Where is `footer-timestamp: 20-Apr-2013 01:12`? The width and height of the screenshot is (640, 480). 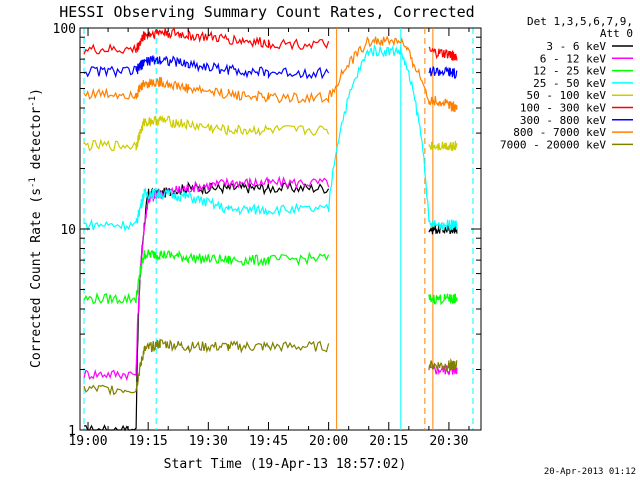
footer-timestamp: 20-Apr-2013 01:12 is located at coordinates (590, 472).